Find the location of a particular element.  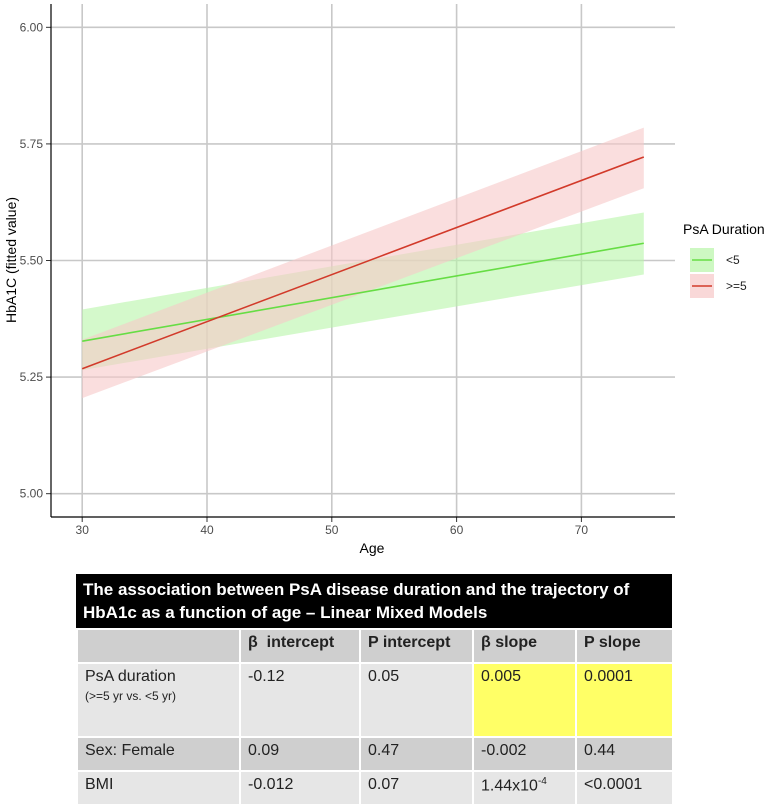

y-tick-label: 5.50 is located at coordinates (32, 261).